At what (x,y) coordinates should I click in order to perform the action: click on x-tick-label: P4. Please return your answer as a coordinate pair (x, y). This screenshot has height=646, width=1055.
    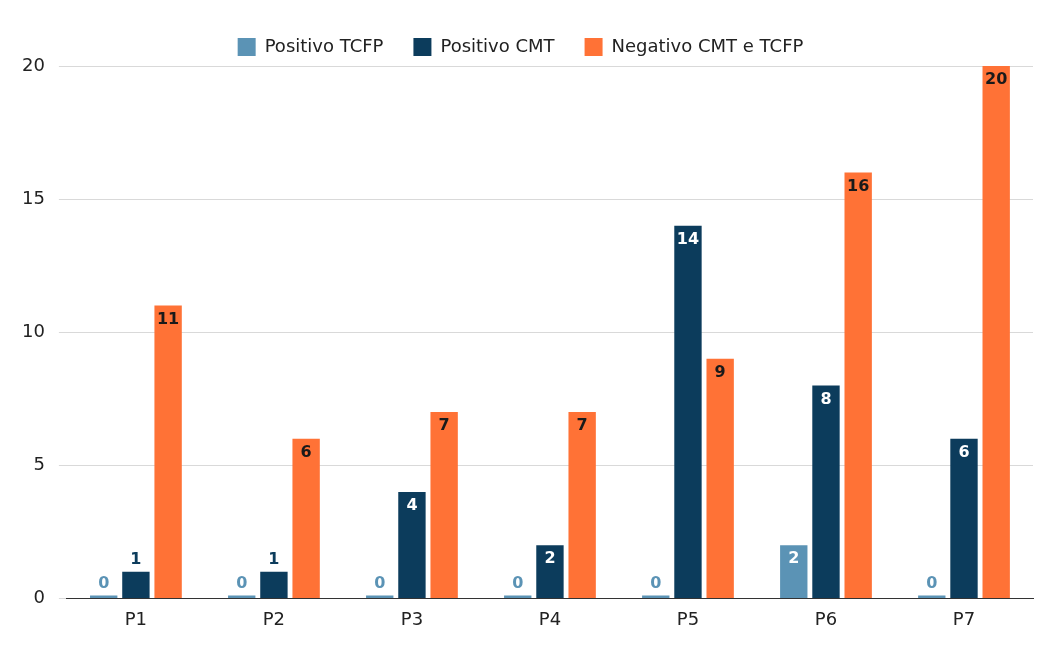
    Looking at the image, I should click on (550, 618).